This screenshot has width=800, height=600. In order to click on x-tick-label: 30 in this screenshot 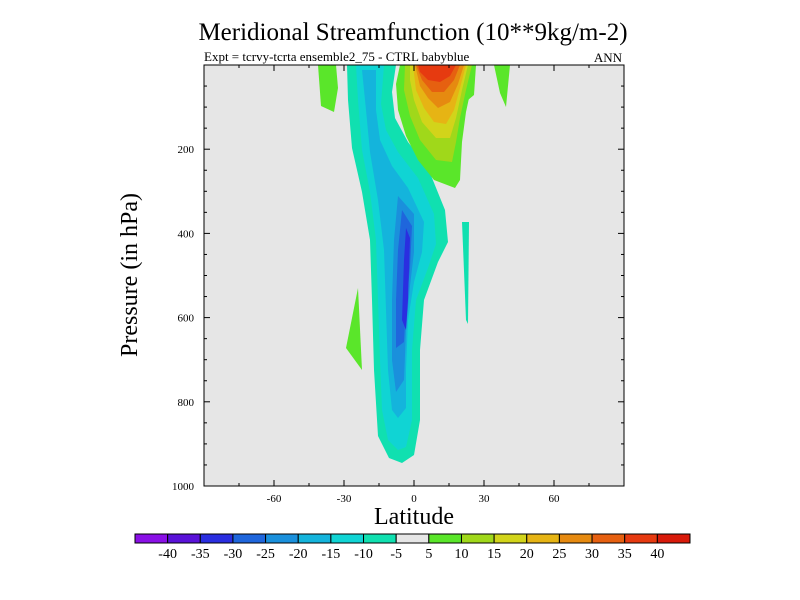, I will do `click(485, 499)`.